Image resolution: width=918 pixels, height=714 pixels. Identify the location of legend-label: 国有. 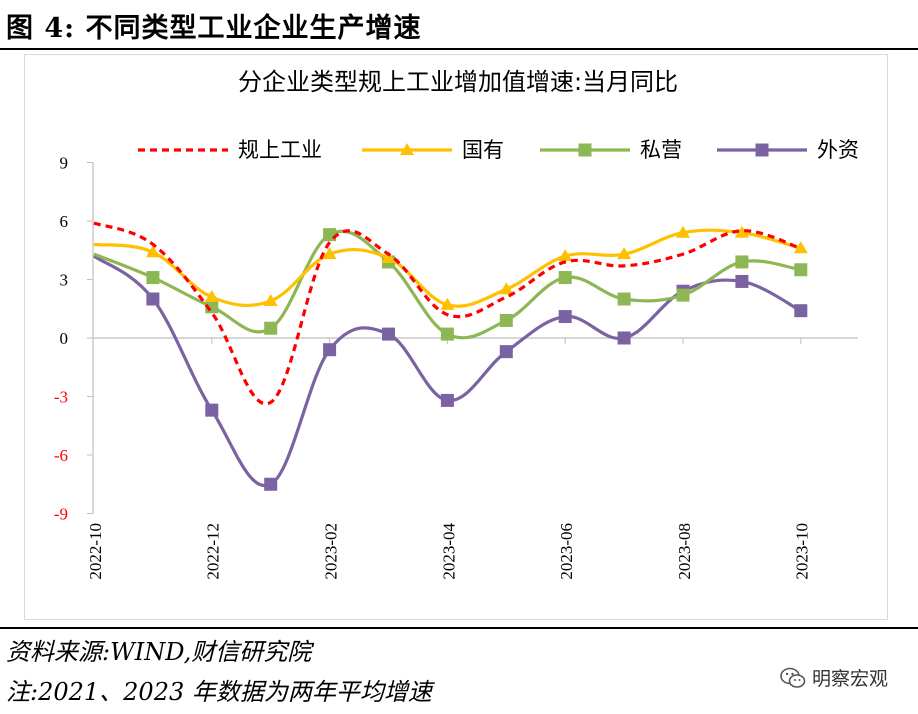
(483, 150).